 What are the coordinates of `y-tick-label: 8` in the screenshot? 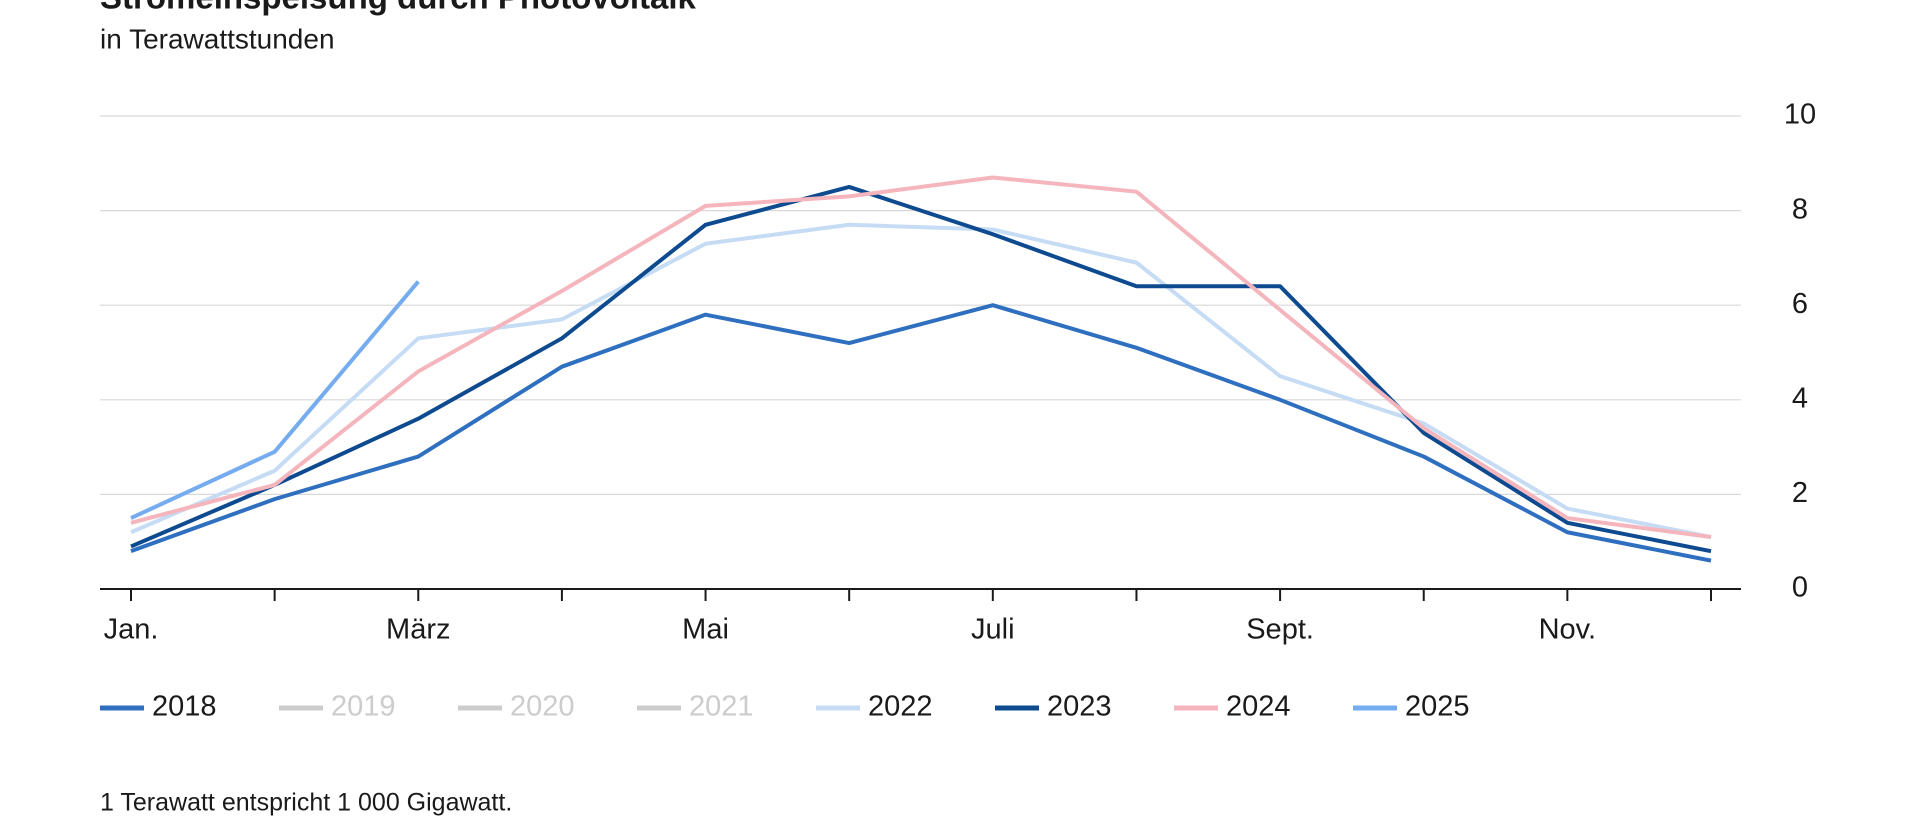 It's located at (1800, 209).